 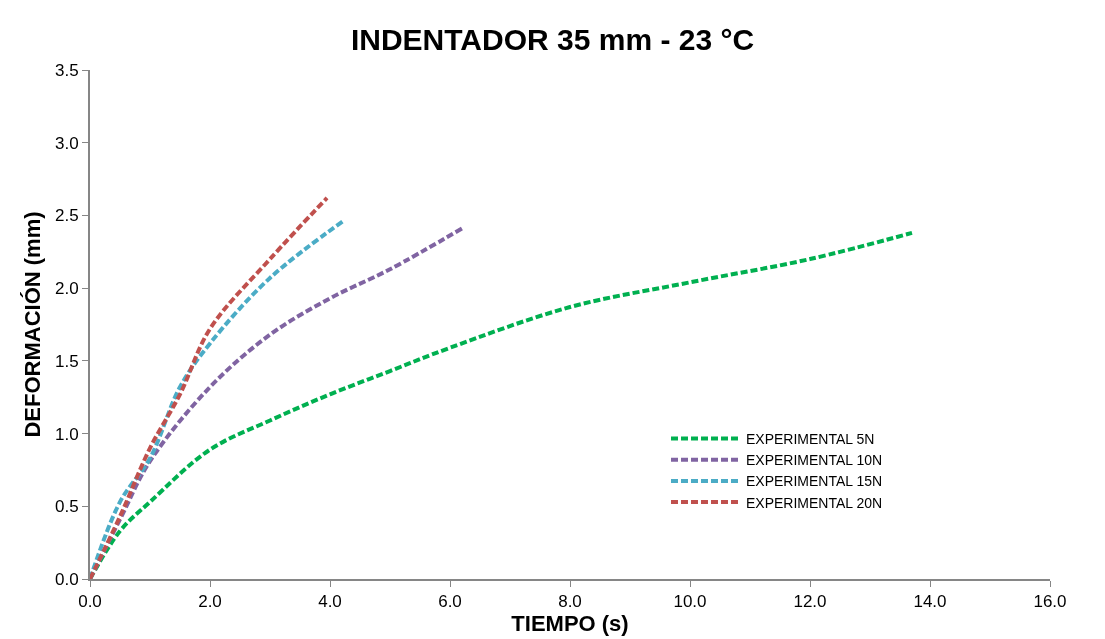 I want to click on x-tick-label: 16.0, so click(x=1050, y=602).